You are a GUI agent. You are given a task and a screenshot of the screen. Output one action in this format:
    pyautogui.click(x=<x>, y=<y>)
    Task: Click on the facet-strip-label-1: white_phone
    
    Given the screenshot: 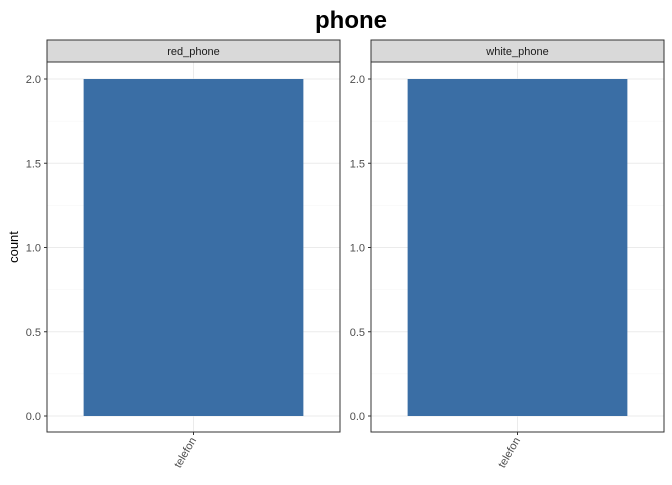 What is the action you would take?
    pyautogui.click(x=516, y=52)
    